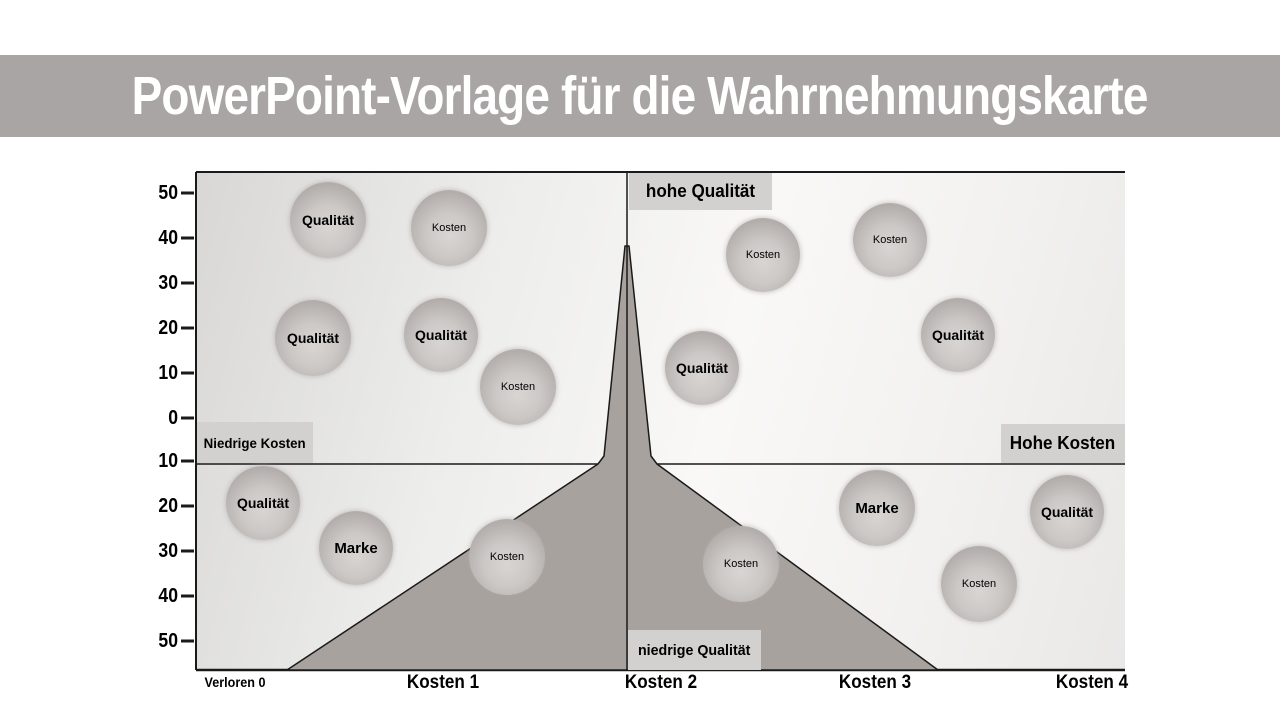  What do you see at coordinates (1092, 682) in the screenshot?
I see `x-axis-label: Kosten 4` at bounding box center [1092, 682].